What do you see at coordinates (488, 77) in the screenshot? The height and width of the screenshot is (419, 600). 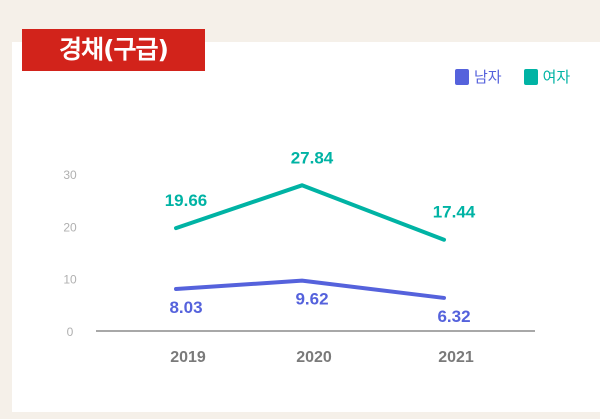 I see `legend-label-male: 남자` at bounding box center [488, 77].